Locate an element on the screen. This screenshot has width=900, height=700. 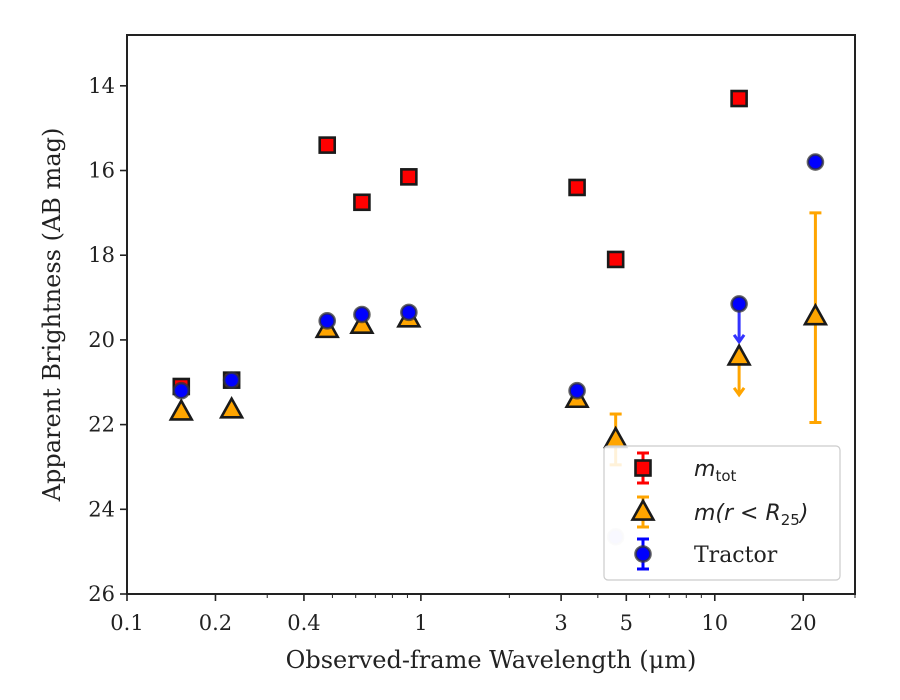
series-triangle is located at coordinates (715, 339).